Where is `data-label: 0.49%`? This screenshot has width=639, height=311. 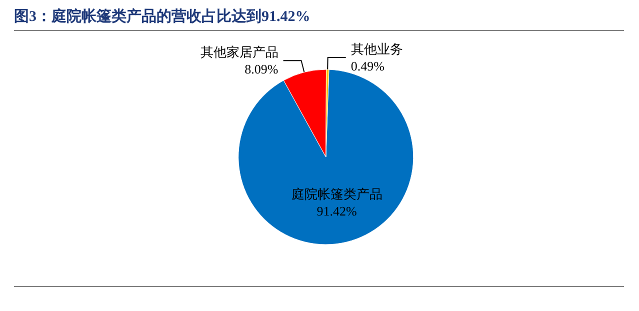
data-label: 0.49% is located at coordinates (367, 66).